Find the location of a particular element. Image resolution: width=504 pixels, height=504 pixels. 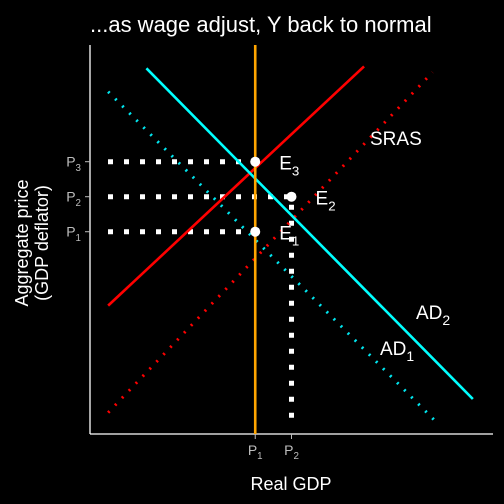

y-tick-label-2-main: P is located at coordinates (70, 197).